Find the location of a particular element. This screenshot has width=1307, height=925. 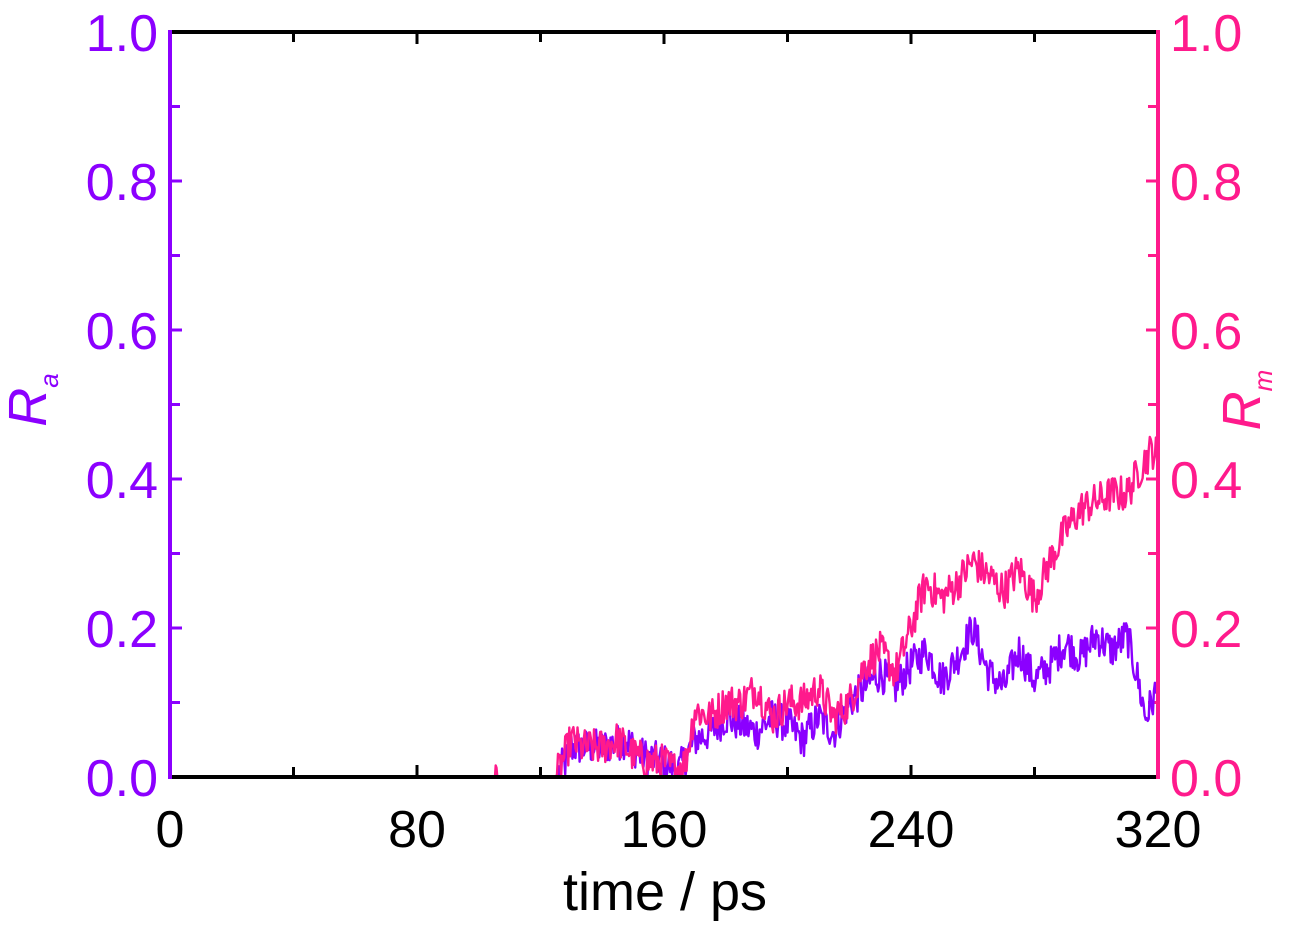

x-tick-label: 80 is located at coordinates (417, 830).